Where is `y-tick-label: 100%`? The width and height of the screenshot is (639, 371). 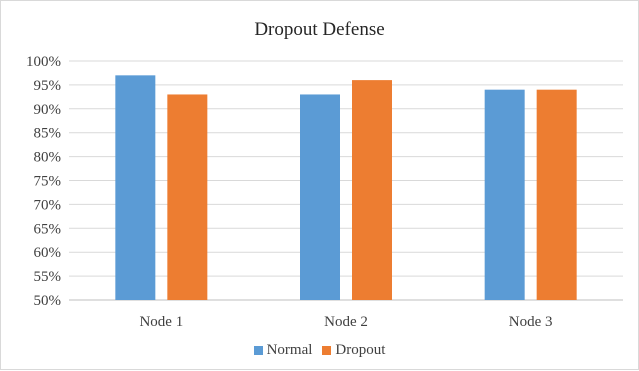 y-tick-label: 100% is located at coordinates (43, 62).